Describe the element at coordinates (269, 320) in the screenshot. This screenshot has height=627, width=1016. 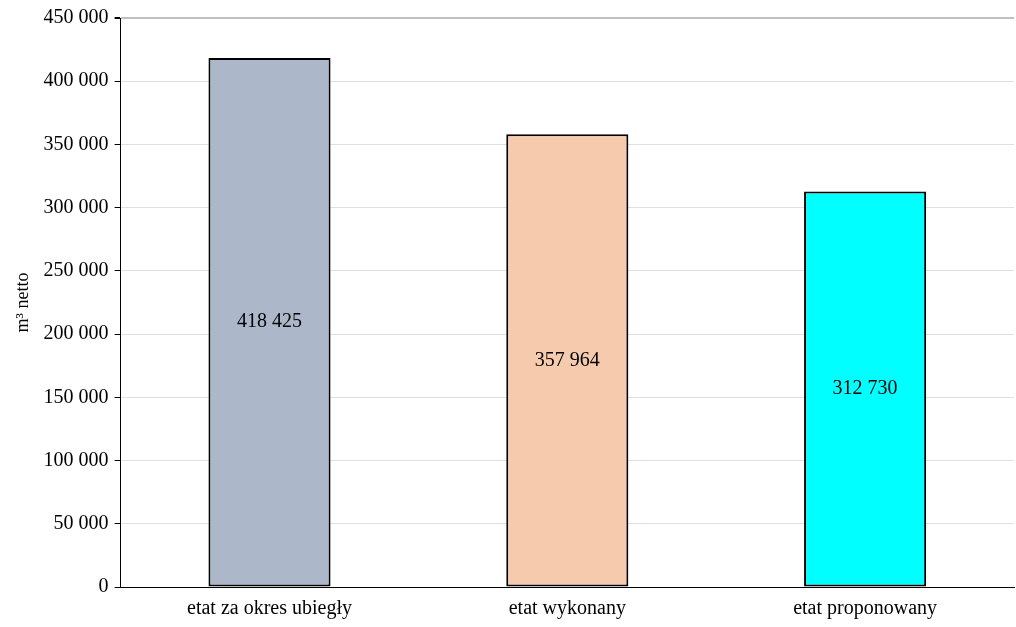
I see `data-label: 418 425` at that location.